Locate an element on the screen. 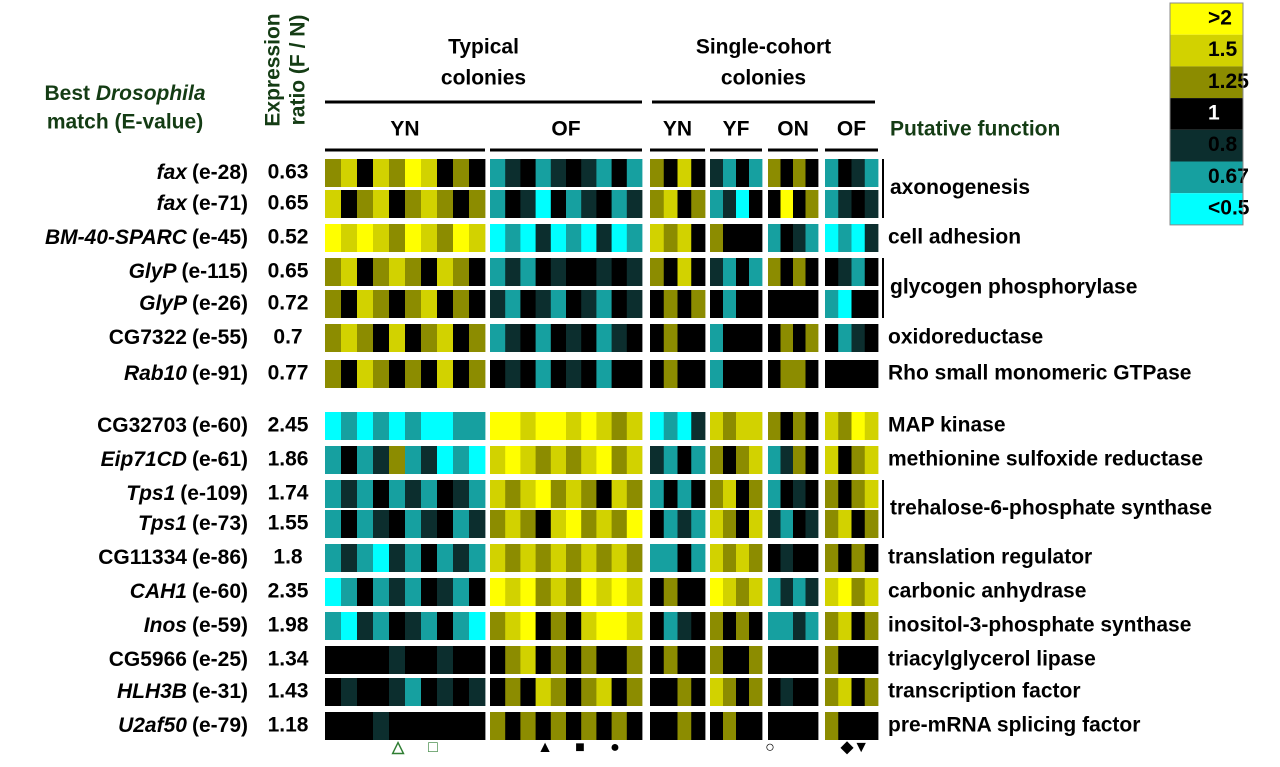  gene-evalue: (e-45) is located at coordinates (220, 237).